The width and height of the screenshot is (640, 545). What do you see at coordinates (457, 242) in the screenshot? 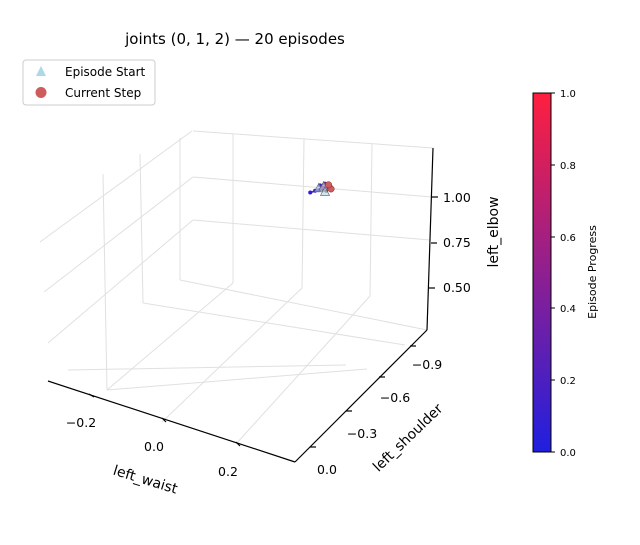
I see `z-tick-label: 0.75` at bounding box center [457, 242].